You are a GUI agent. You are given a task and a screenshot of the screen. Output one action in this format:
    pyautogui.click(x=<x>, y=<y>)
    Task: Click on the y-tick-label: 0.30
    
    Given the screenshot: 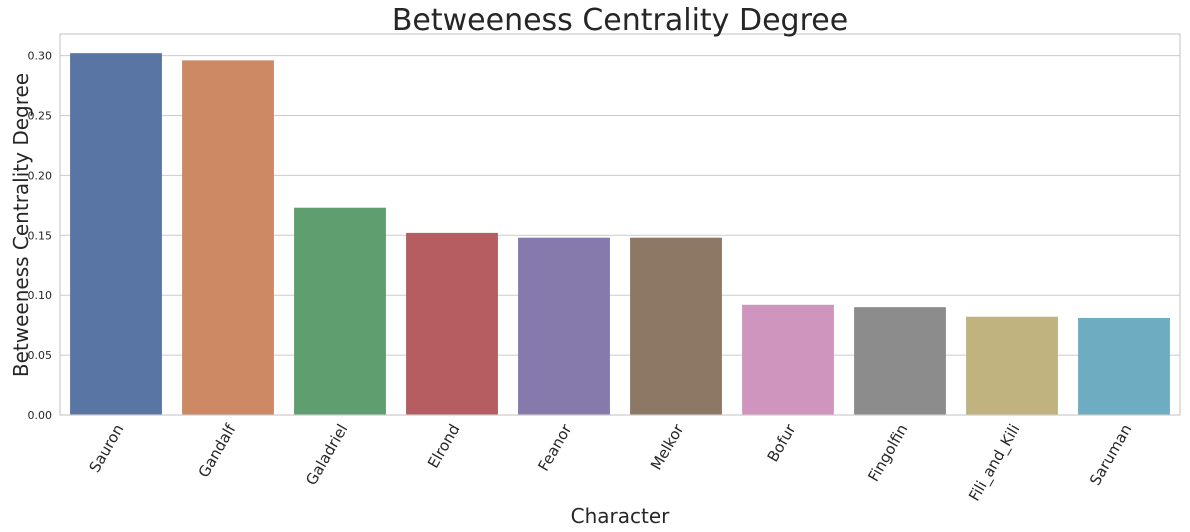 What is the action you would take?
    pyautogui.click(x=40, y=56)
    